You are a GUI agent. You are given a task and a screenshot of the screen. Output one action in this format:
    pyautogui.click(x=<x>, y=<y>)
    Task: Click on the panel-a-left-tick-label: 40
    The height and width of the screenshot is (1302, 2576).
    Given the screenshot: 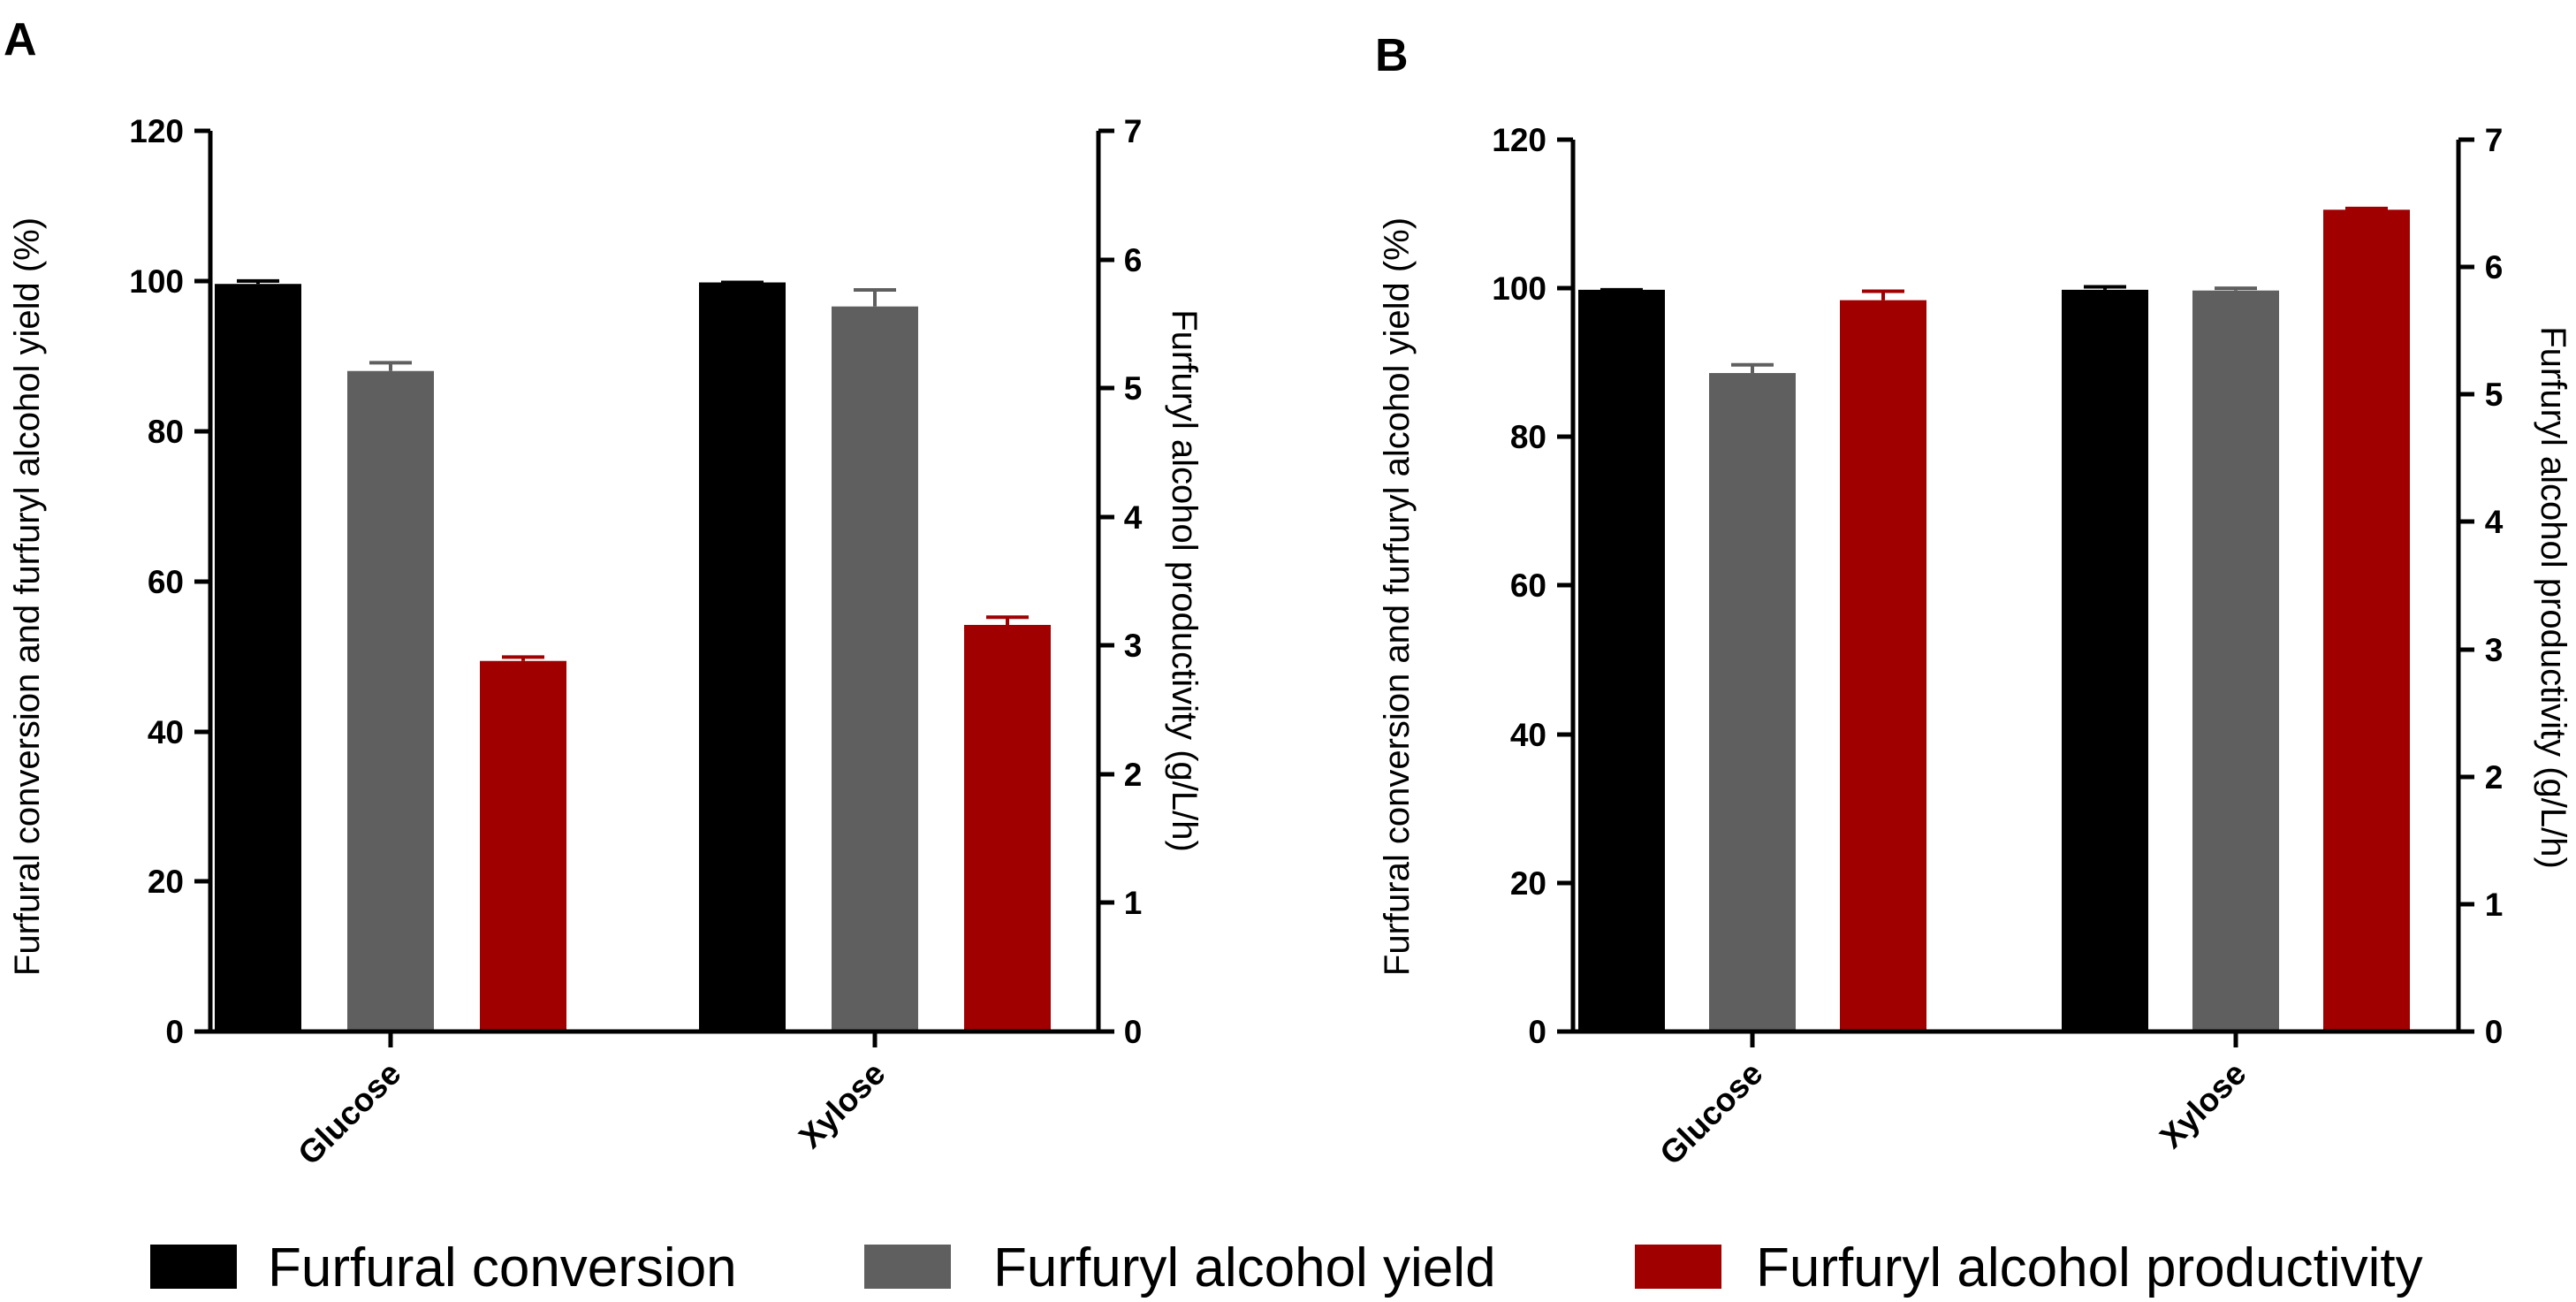 What is the action you would take?
    pyautogui.click(x=166, y=732)
    